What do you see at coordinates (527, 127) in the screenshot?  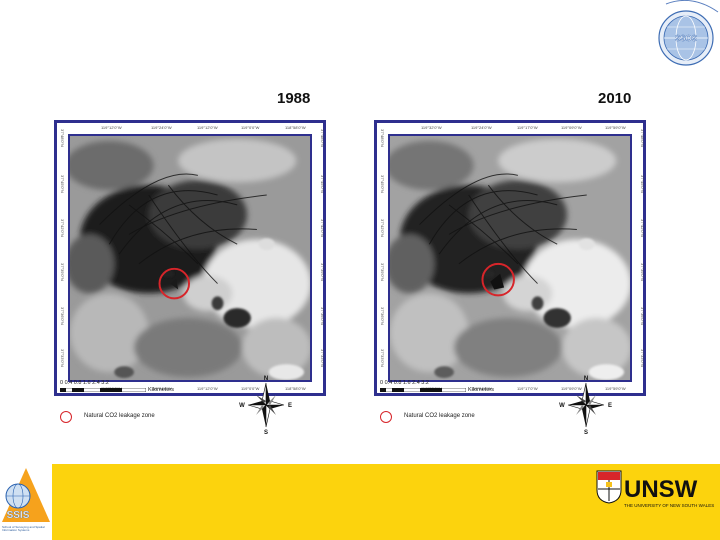 I see `tick-top: 119°17'0"W` at bounding box center [527, 127].